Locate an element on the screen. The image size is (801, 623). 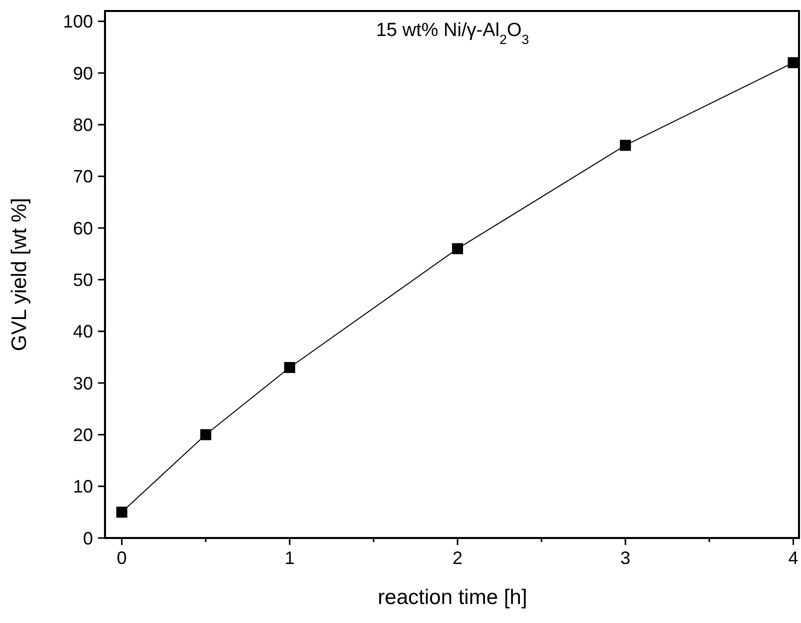
y-tick-label: 30 is located at coordinates (82, 383).